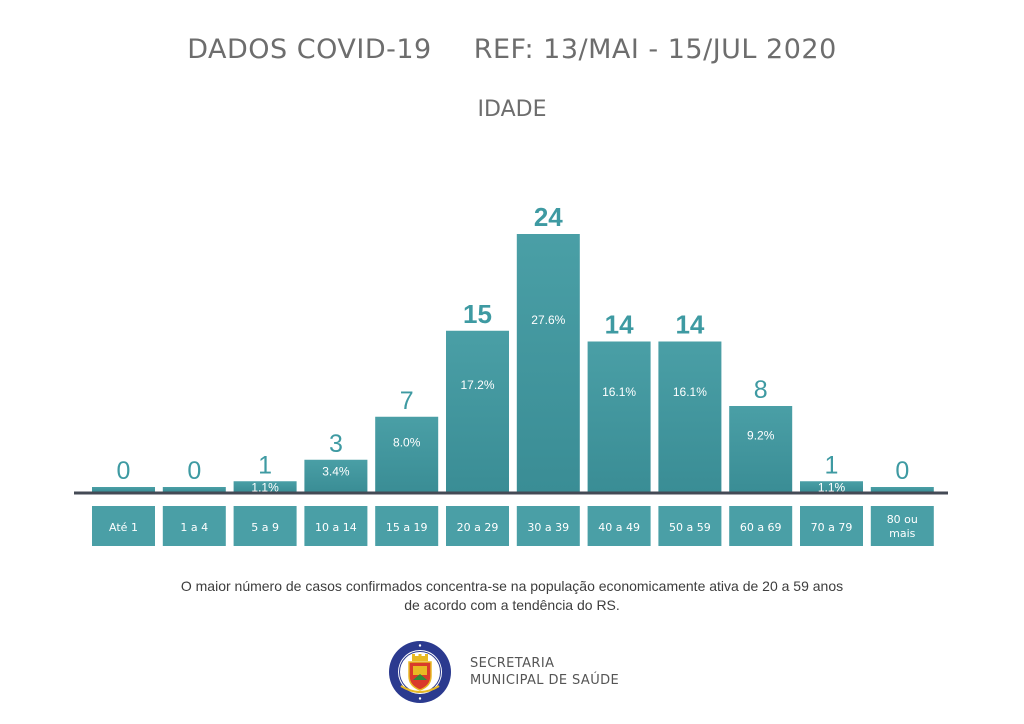 The image size is (1024, 724). What do you see at coordinates (761, 390) in the screenshot?
I see `bar-value-label: 8` at bounding box center [761, 390].